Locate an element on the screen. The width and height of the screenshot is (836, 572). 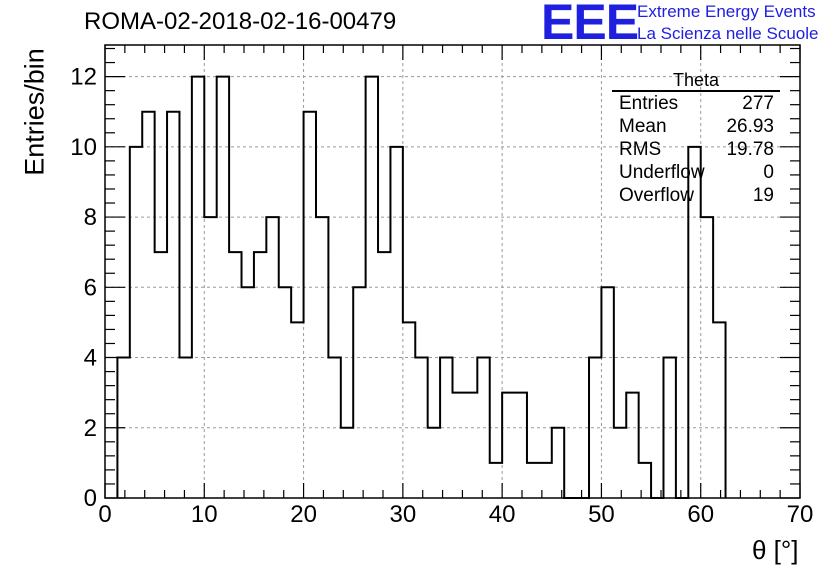
stats-value: 19.78 is located at coordinates (750, 149).